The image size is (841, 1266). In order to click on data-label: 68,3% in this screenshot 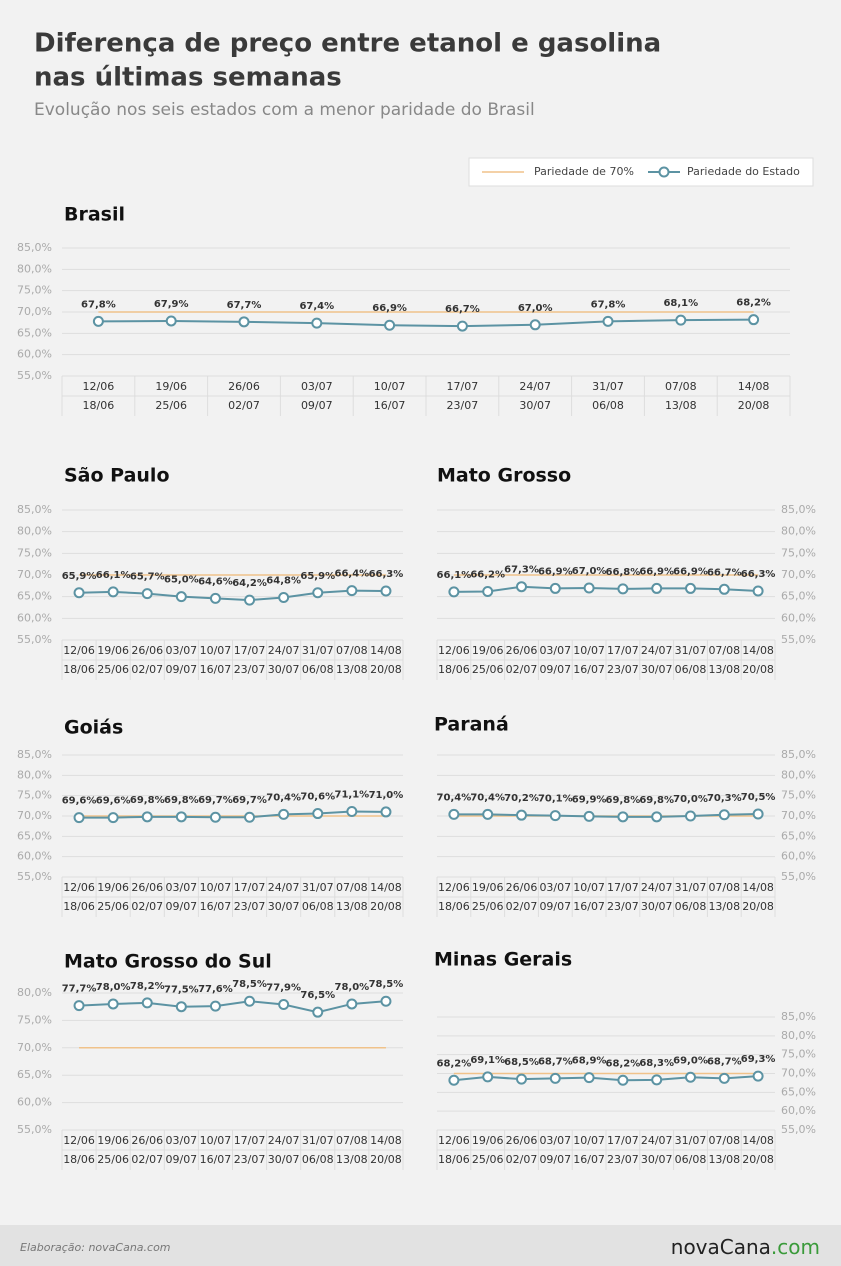, I will do `click(656, 1063)`.